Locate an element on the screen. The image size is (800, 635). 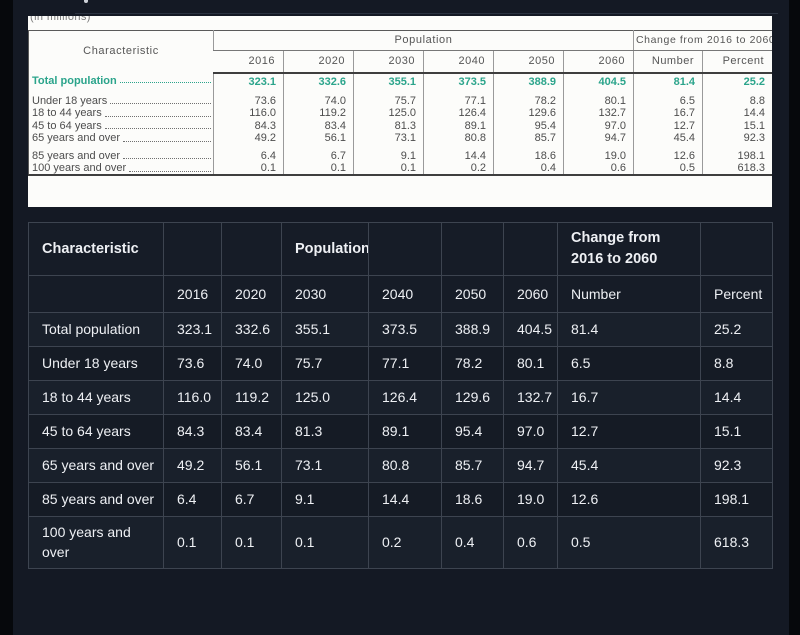
value-cell: 6.5 is located at coordinates (668, 100).